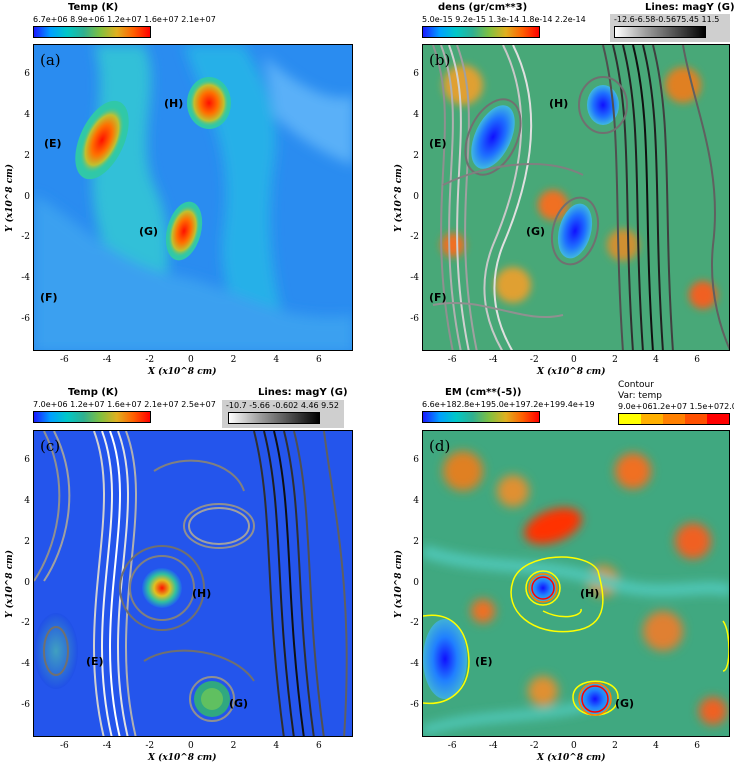 The height and width of the screenshot is (767, 734). What do you see at coordinates (124, 19) in the screenshot?
I see `colorbar-a-ticks: 6.7e+06 8.9e+06 1.2e+07 1.6e+07 2.1e+07` at bounding box center [124, 19].